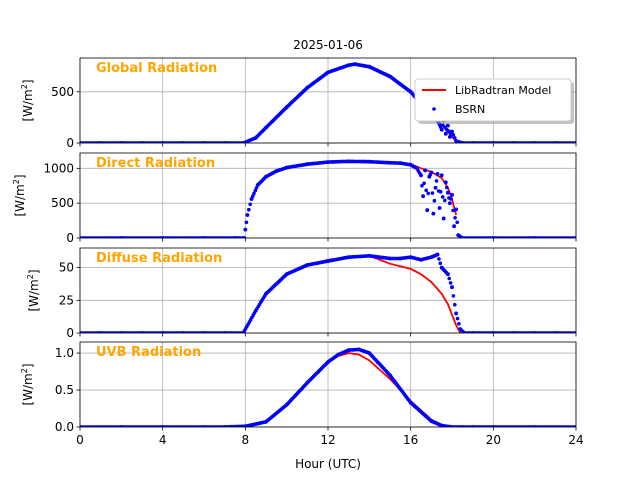 The height and width of the screenshot is (480, 640). What do you see at coordinates (163, 440) in the screenshot?
I see `x-tick-label: 4` at bounding box center [163, 440].